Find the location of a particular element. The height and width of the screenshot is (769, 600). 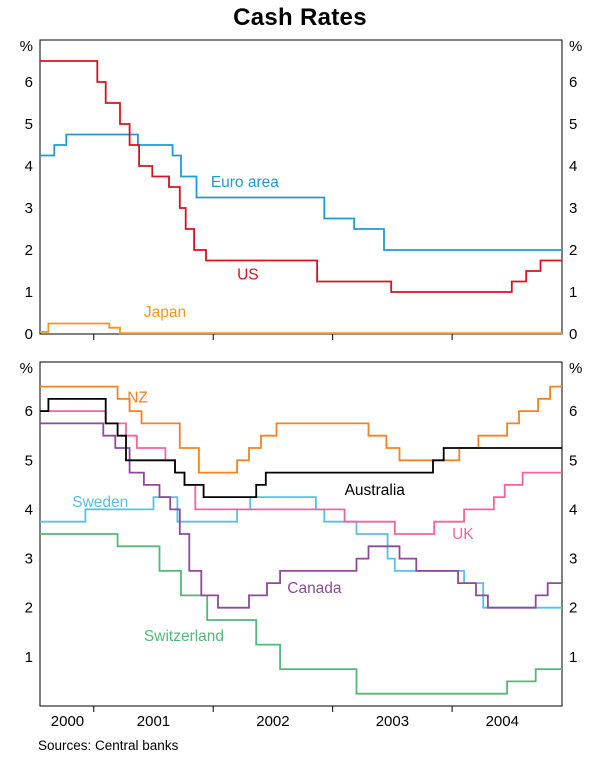

series-label-nz: NZ is located at coordinates (137, 397).